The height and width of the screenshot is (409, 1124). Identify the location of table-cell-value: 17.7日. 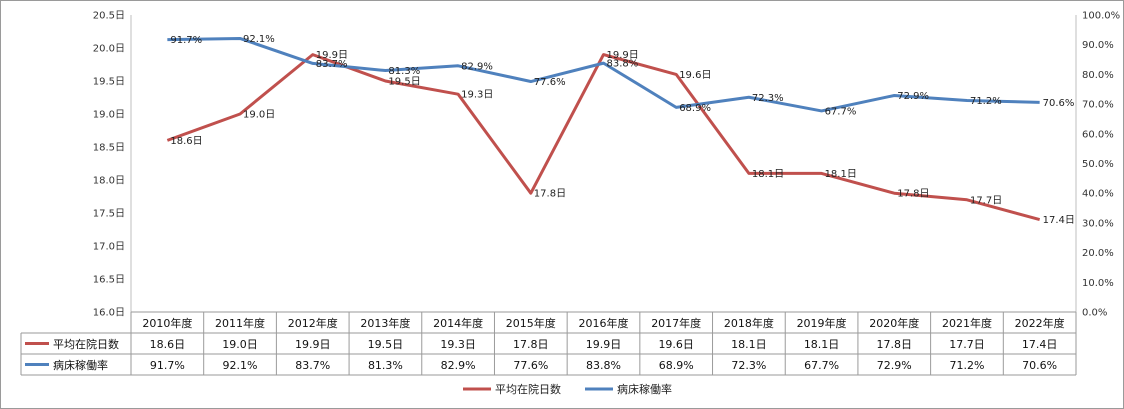
(967, 344).